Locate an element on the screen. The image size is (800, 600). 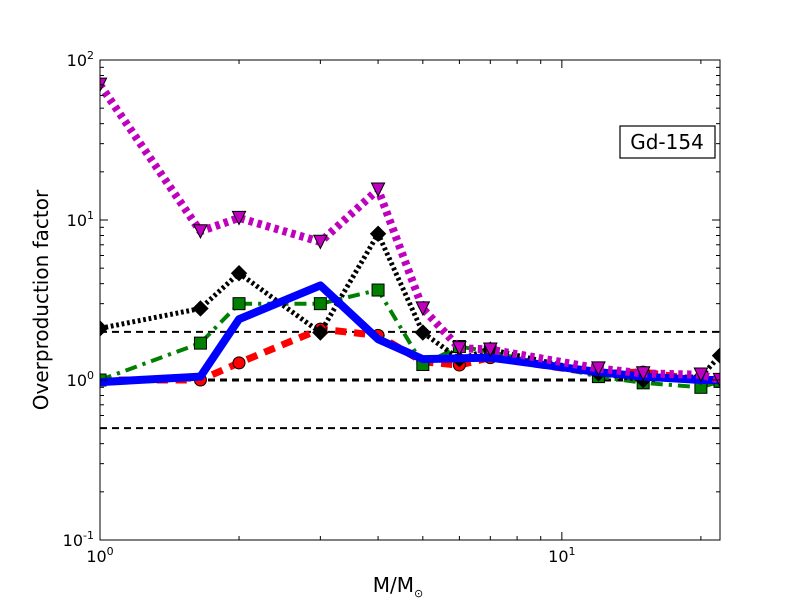
x-tick-label-1: 10¹ is located at coordinates (561, 555).